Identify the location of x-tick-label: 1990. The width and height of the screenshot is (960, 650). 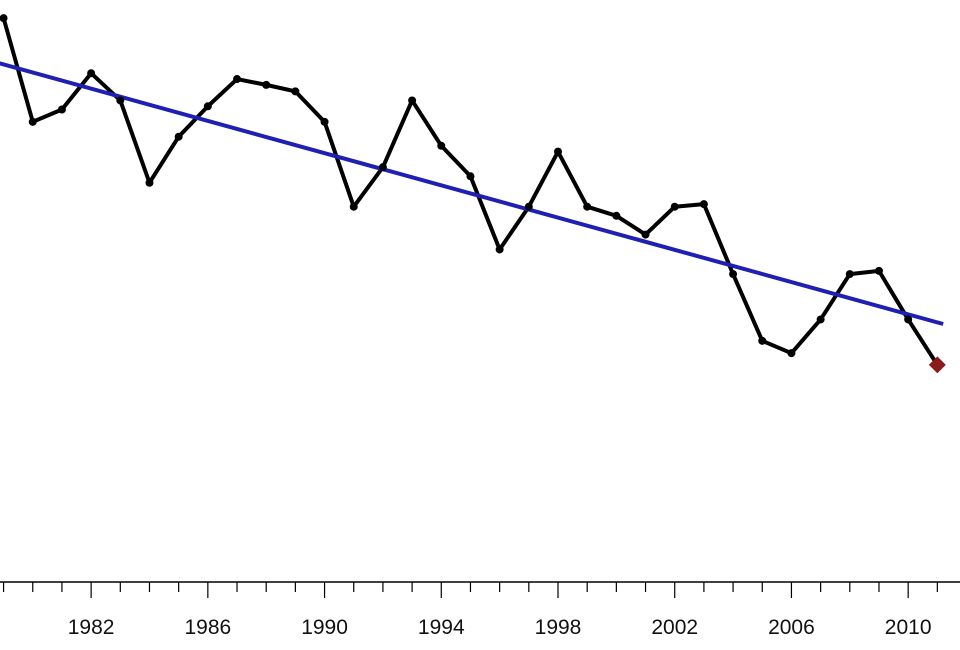
(324, 627).